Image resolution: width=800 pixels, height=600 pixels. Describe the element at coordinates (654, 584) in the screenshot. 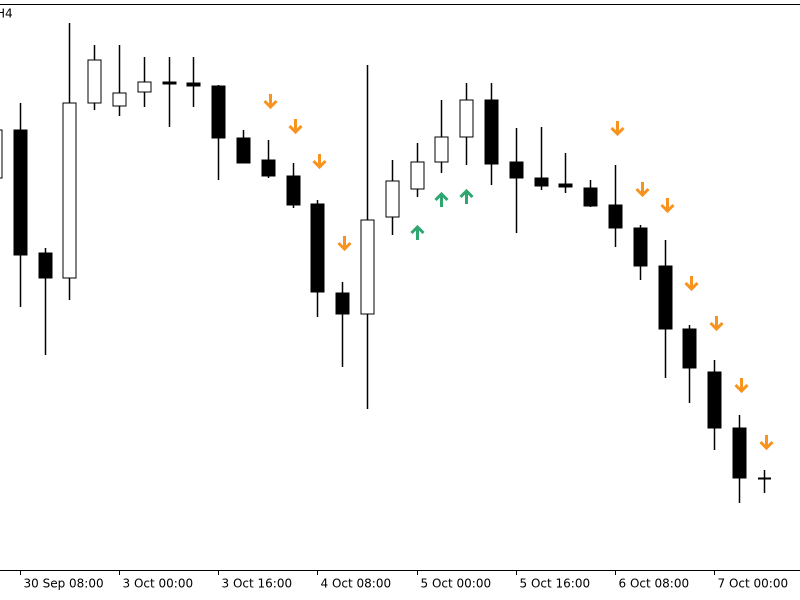

I see `x-tick-label: 6 Oct 08:00` at that location.